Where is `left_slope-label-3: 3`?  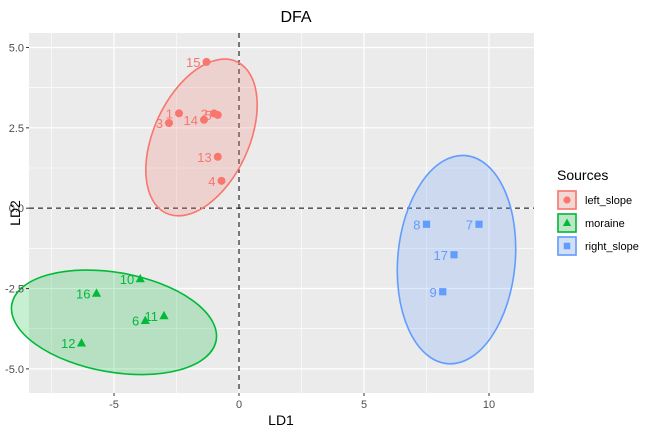 left_slope-label-3: 3 is located at coordinates (159, 123).